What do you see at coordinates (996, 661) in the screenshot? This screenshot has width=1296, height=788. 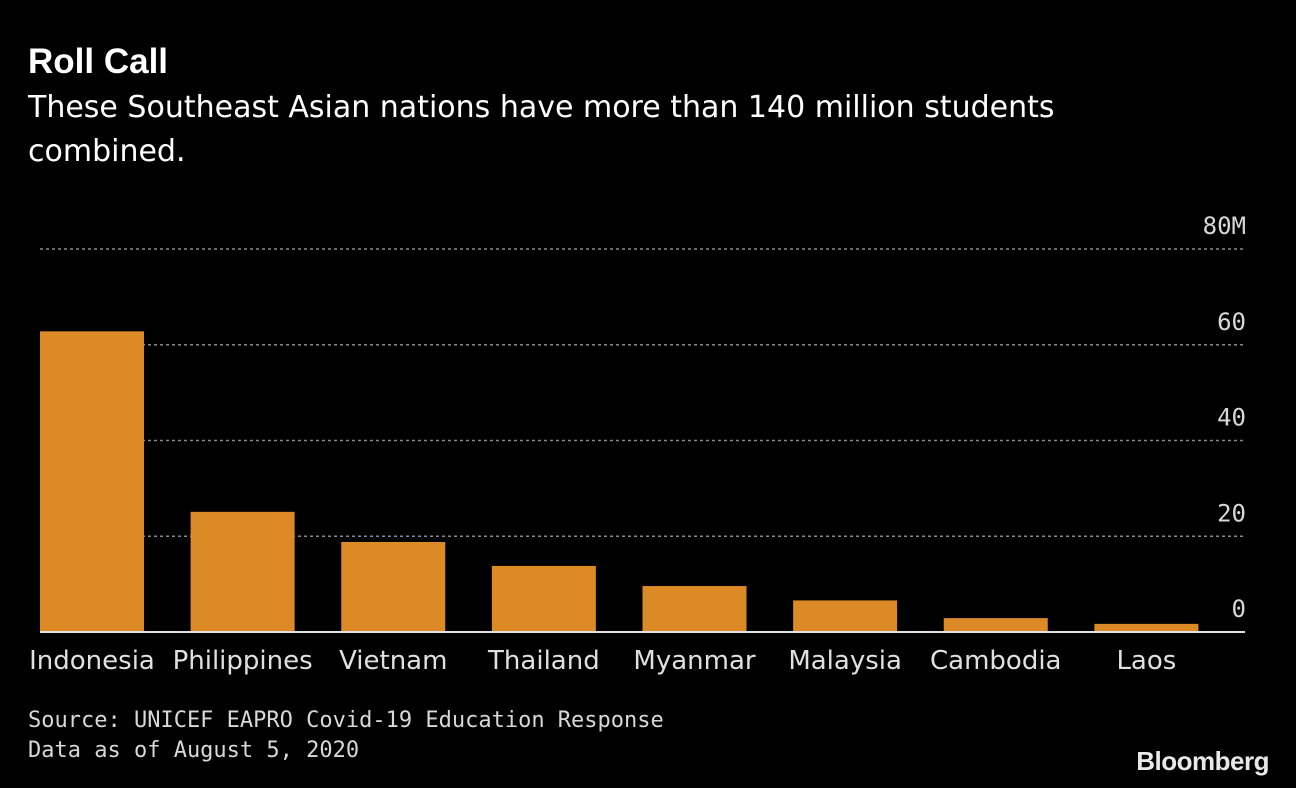 I see `x-tick-label: Cambodia` at bounding box center [996, 661].